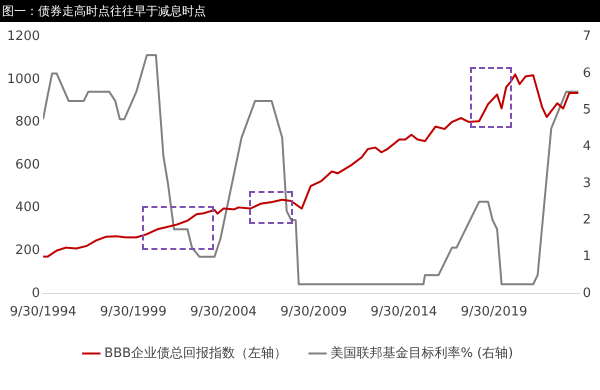 The image size is (600, 390). What do you see at coordinates (314, 312) in the screenshot?
I see `x-tick-label: 9/30/2009` at bounding box center [314, 312].